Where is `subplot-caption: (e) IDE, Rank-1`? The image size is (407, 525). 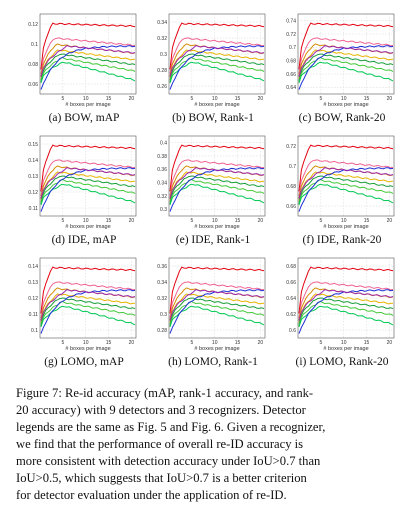
subplot-caption: (e) IDE, Rank-1 is located at coordinates (213, 240).